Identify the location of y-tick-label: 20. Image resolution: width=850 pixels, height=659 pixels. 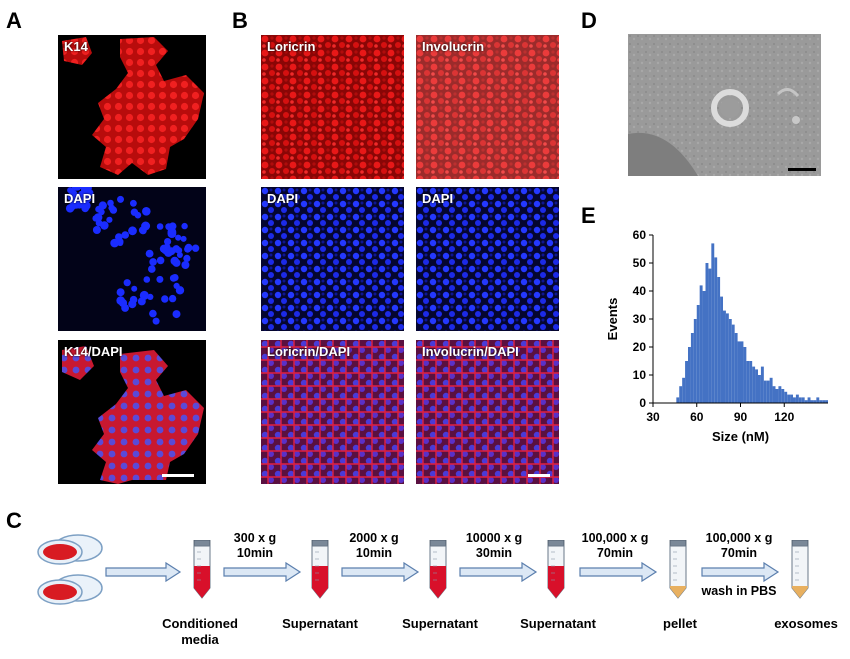
(640, 347).